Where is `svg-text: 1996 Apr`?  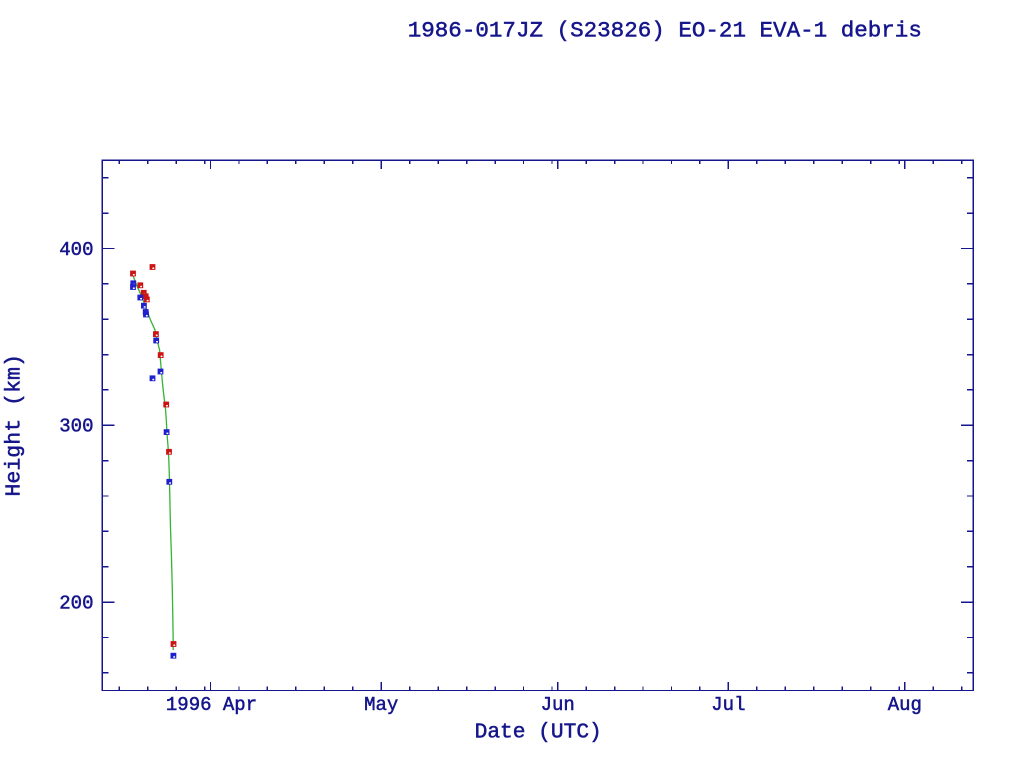 svg-text: 1996 Apr is located at coordinates (211, 705).